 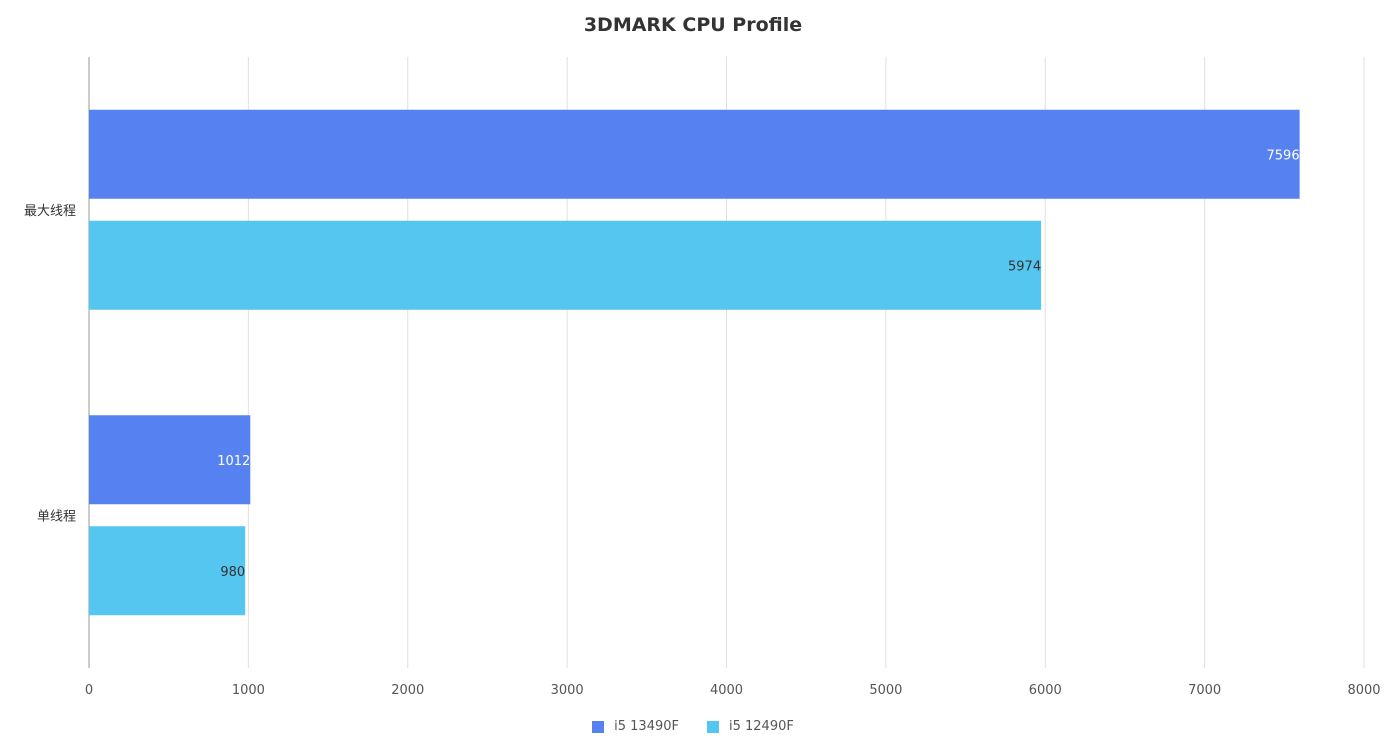 What do you see at coordinates (1363, 690) in the screenshot?
I see `x-tick-label: 8000` at bounding box center [1363, 690].